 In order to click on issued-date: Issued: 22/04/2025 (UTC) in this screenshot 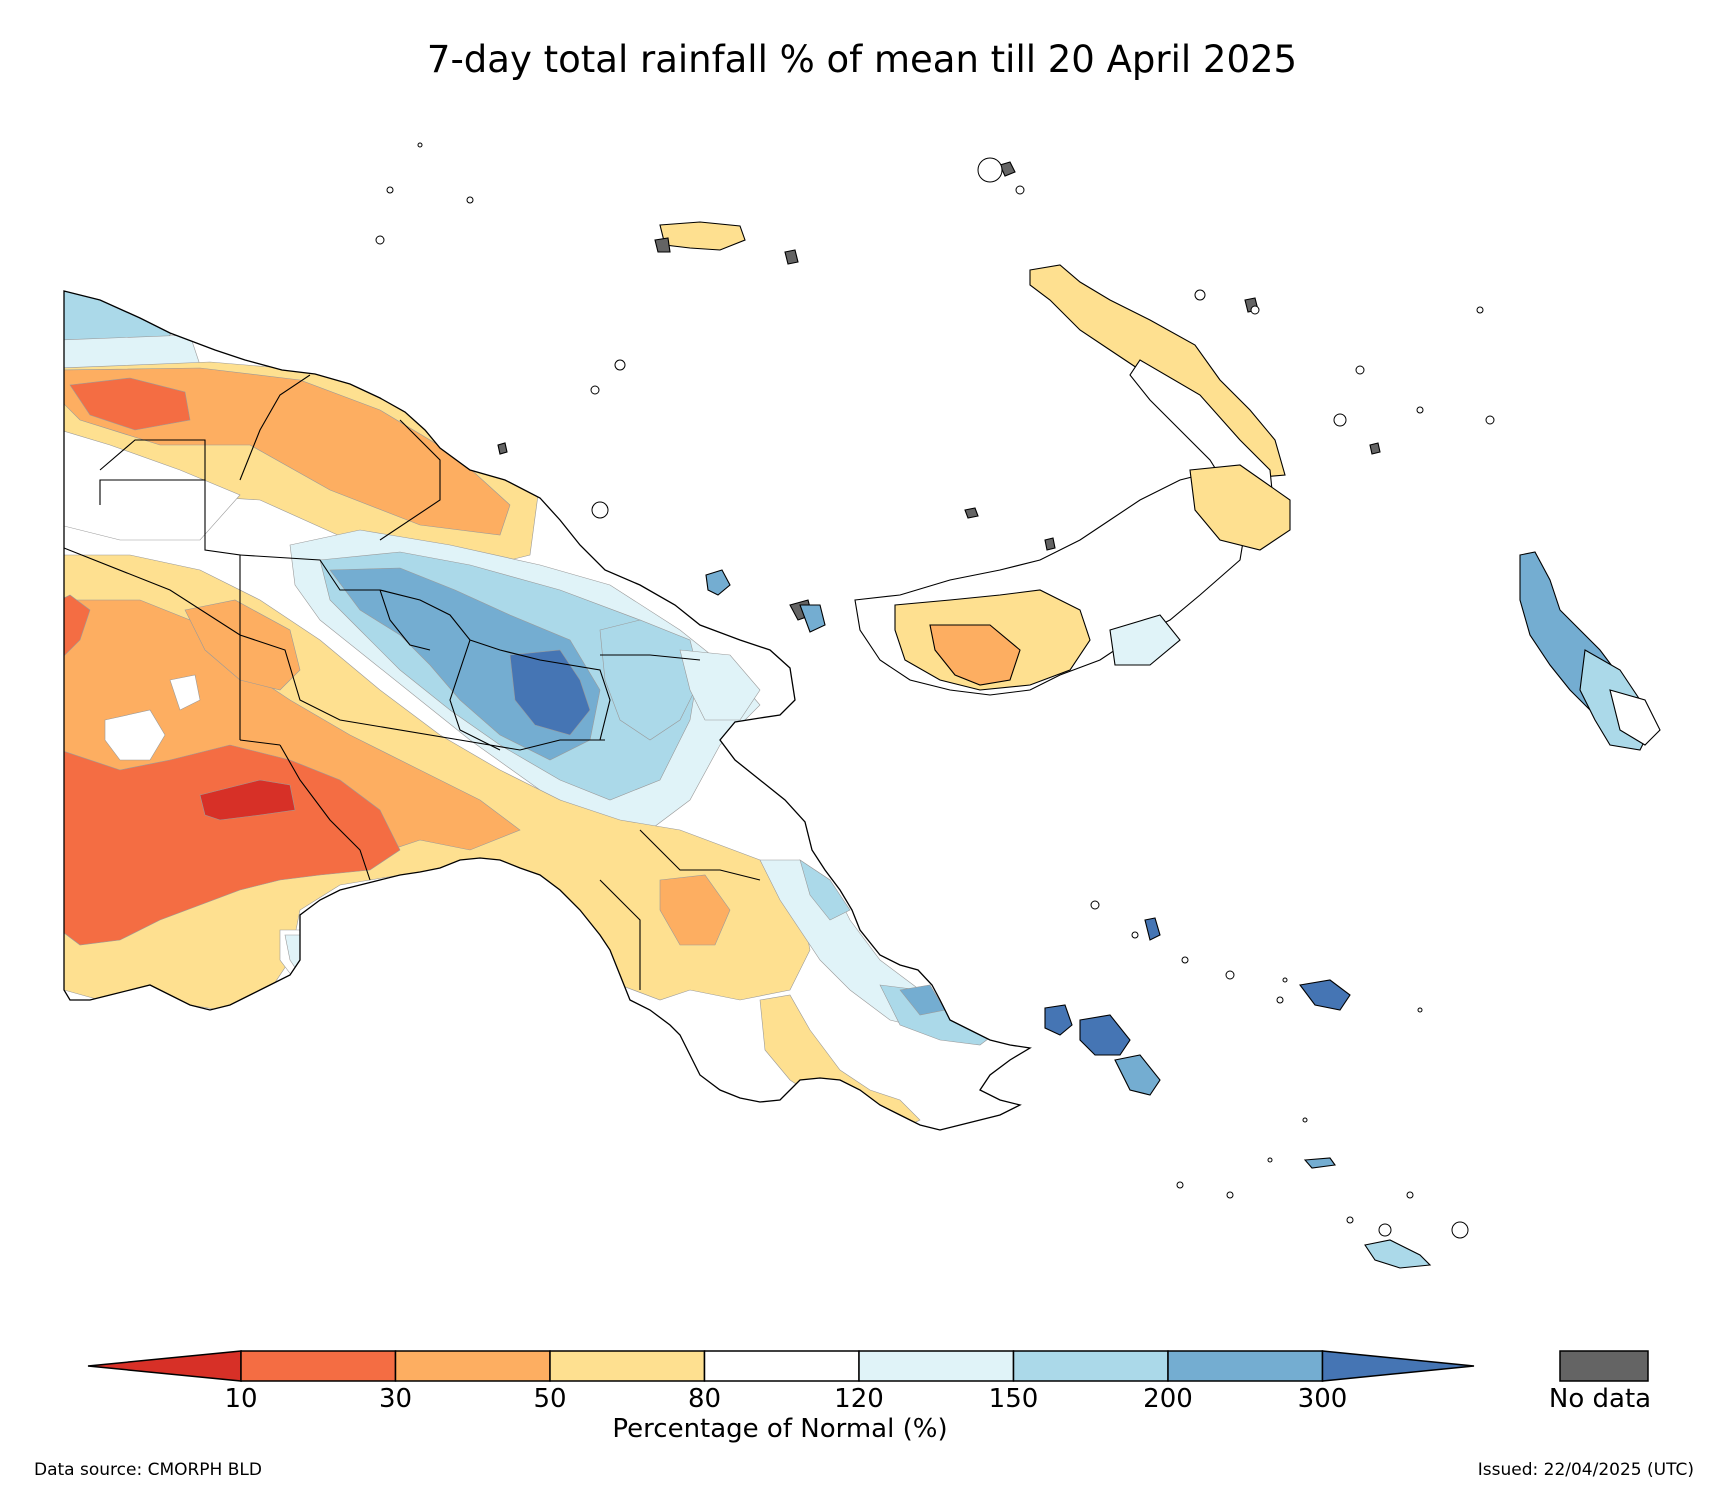, I will do `click(1585, 1470)`.